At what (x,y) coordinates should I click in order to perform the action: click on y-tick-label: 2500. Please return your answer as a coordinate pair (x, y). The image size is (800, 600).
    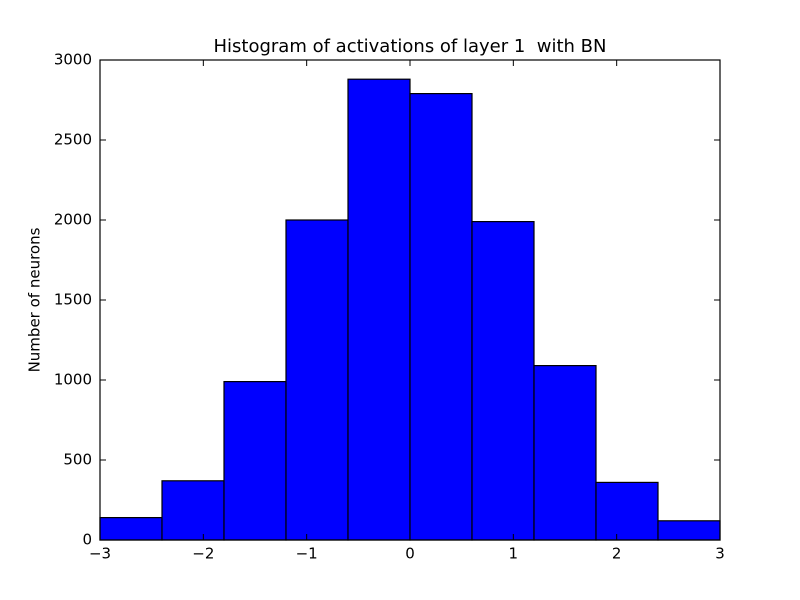
    Looking at the image, I should click on (73, 140).